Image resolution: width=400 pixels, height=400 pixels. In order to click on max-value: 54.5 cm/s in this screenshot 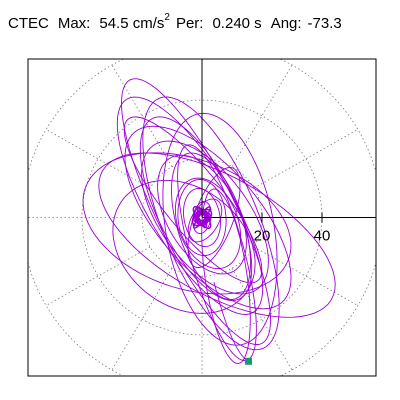, I will do `click(132, 23)`.